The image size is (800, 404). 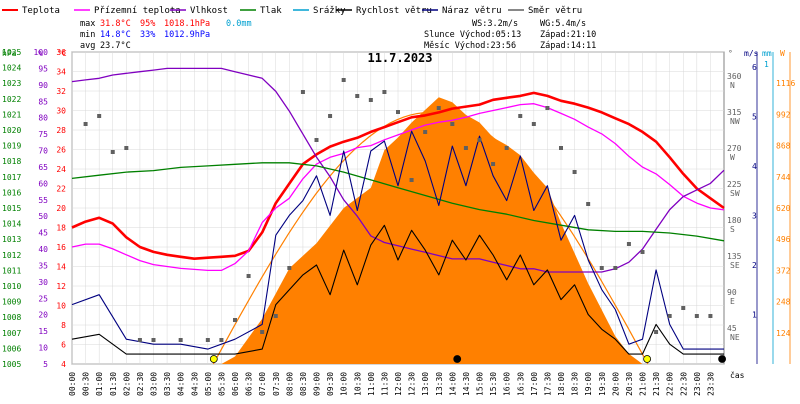 What do you see at coordinates (11, 130) in the screenshot?
I see `tick-label-hpa: 1020` at bounding box center [11, 130].